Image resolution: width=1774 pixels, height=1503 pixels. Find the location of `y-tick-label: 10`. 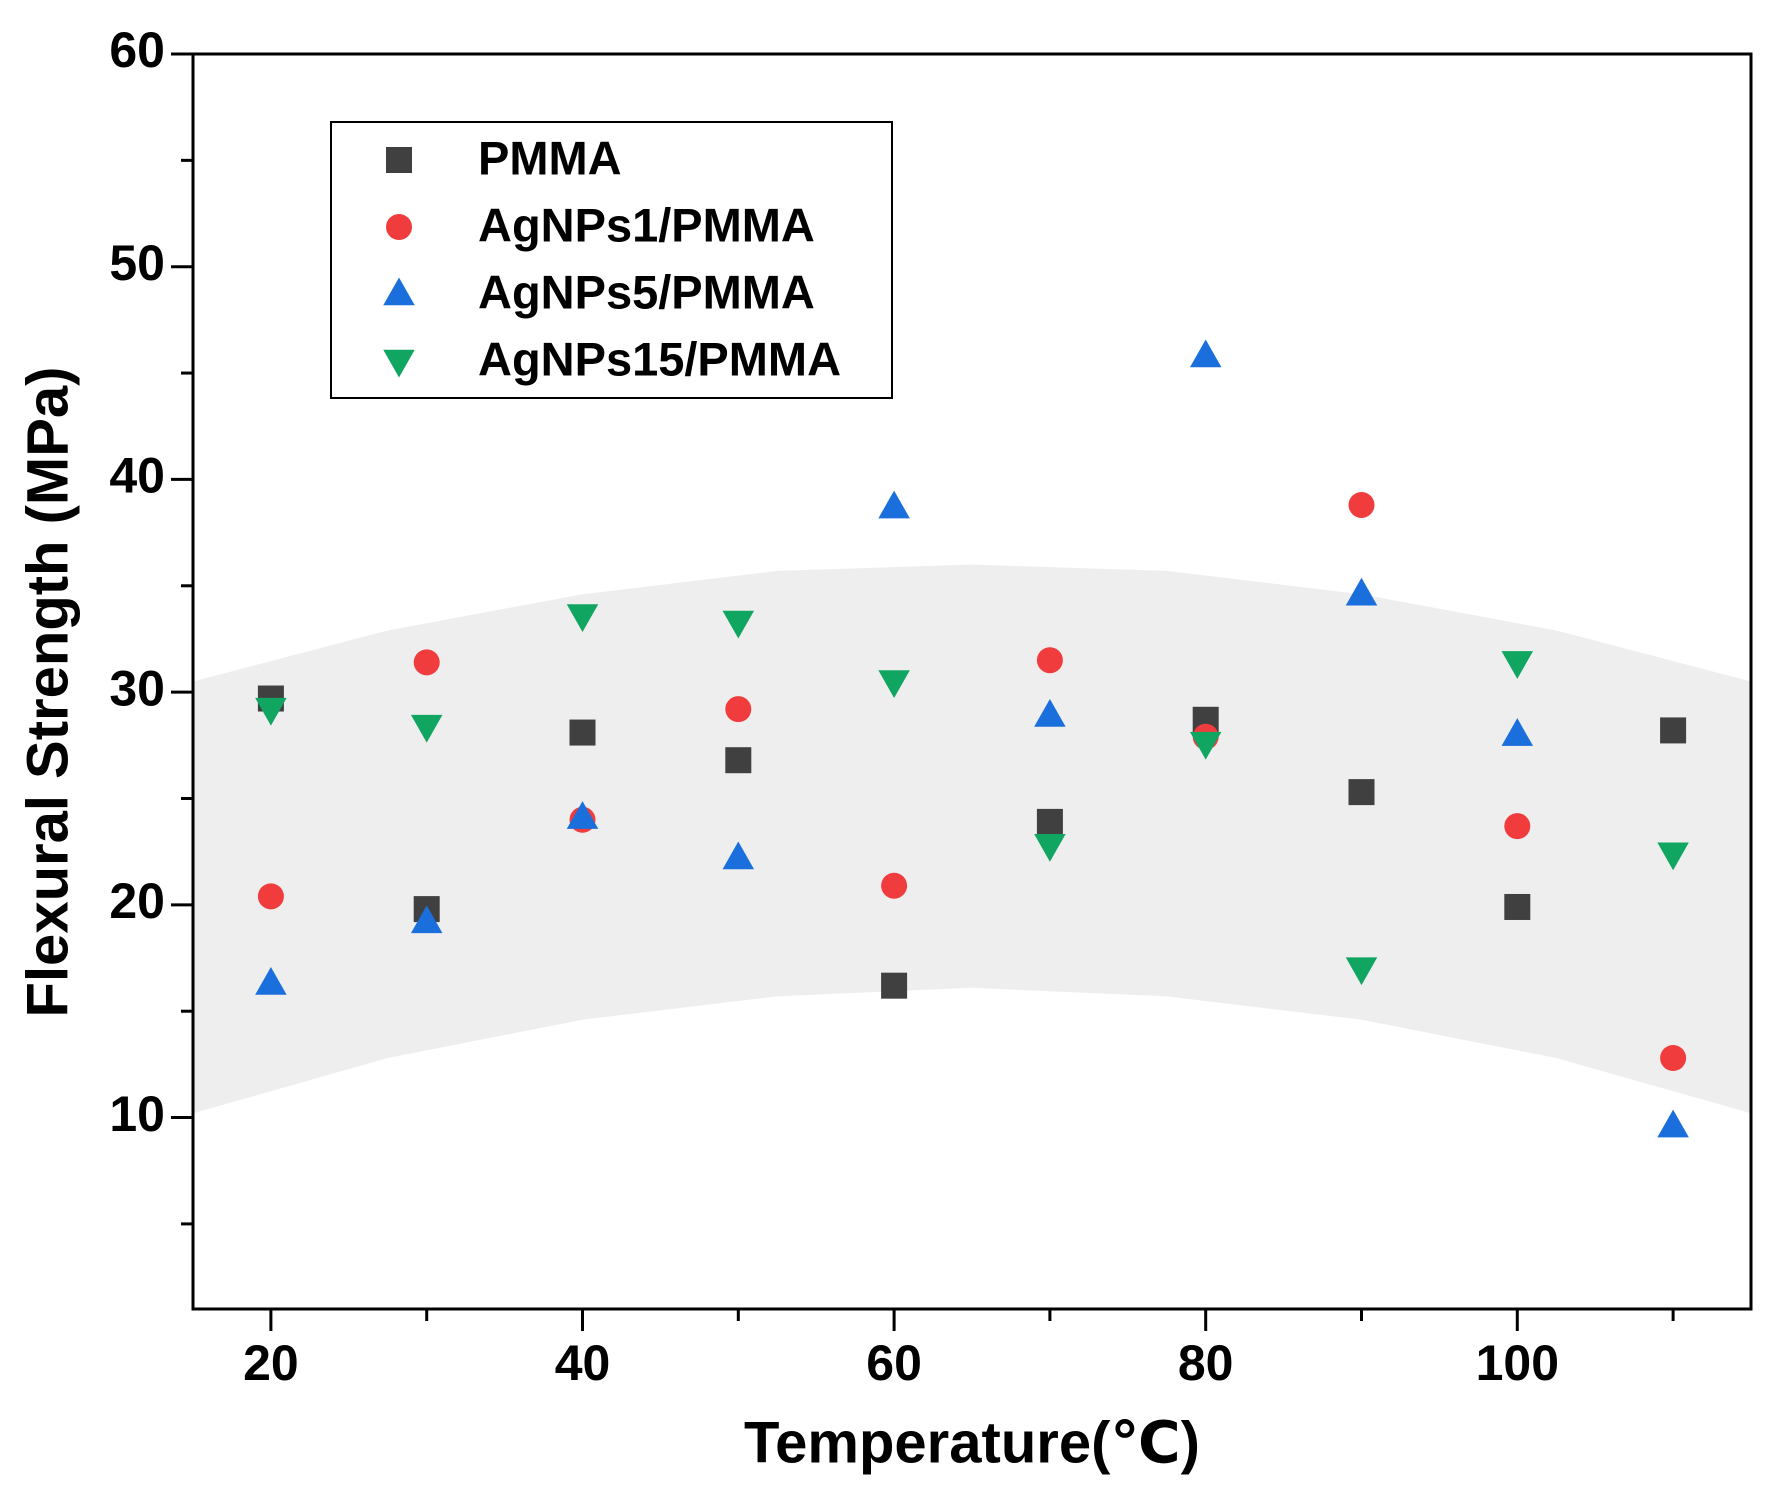

y-tick-label: 10 is located at coordinates (137, 1114).